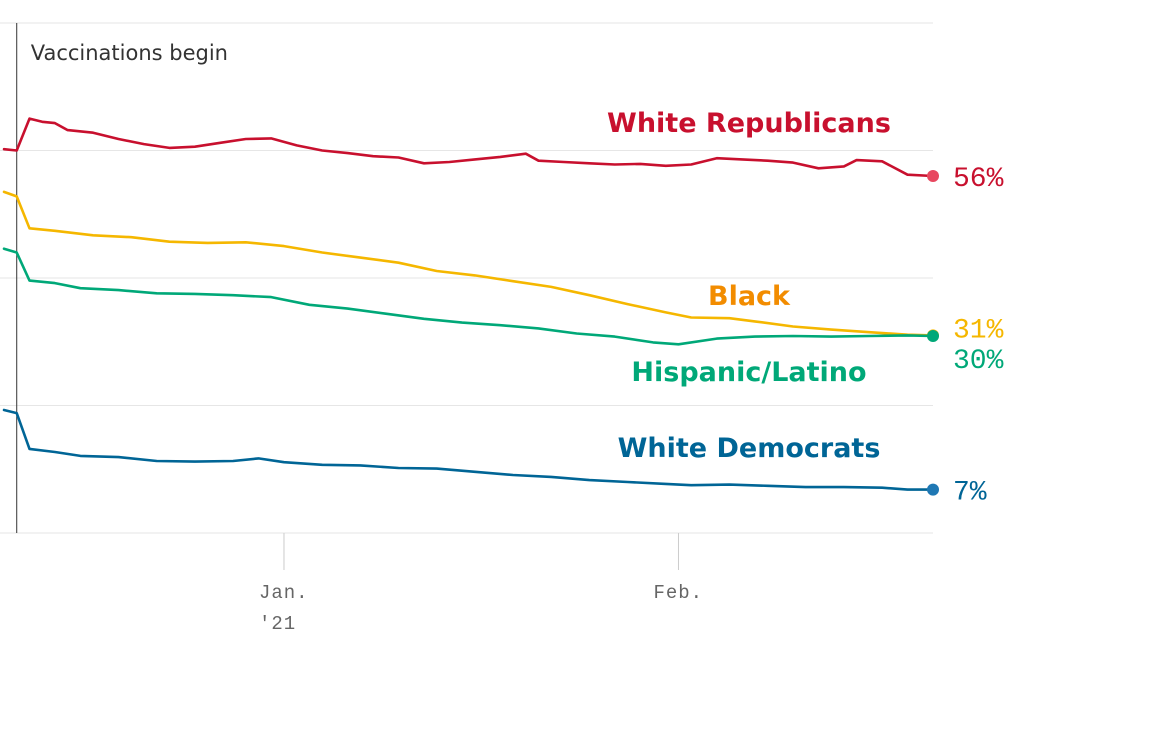 The width and height of the screenshot is (1169, 729). What do you see at coordinates (481, 584) in the screenshot?
I see `x-axis: Jan. '21 Feb.` at bounding box center [481, 584].